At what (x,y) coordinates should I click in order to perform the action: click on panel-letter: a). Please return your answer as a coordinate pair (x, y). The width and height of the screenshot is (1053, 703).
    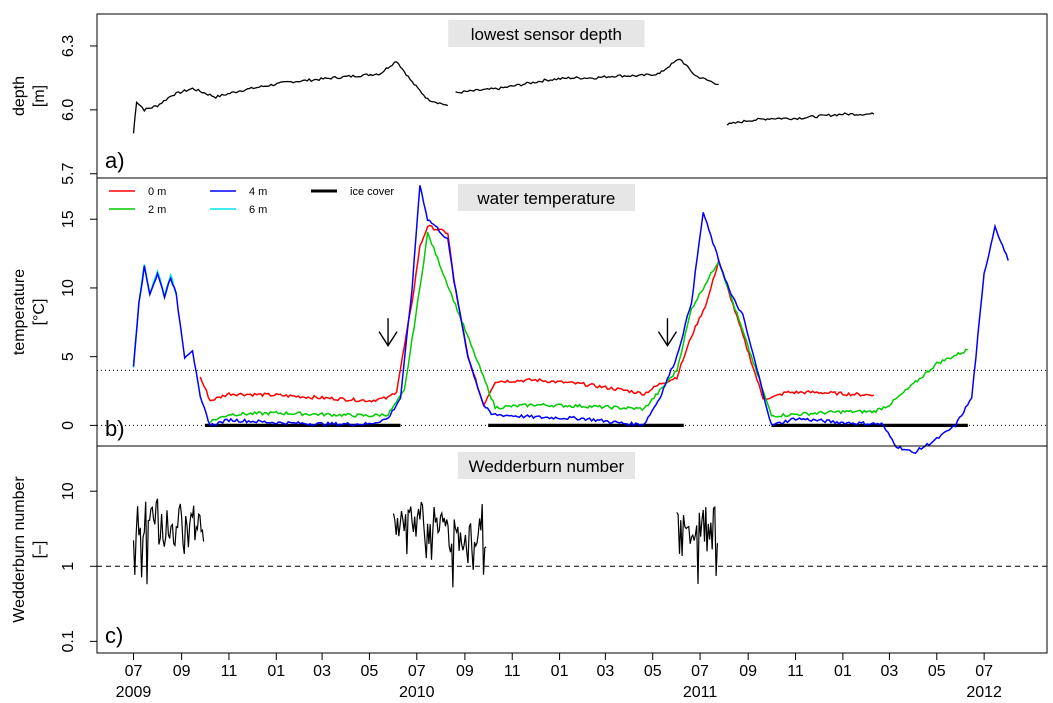
    Looking at the image, I should click on (115, 160).